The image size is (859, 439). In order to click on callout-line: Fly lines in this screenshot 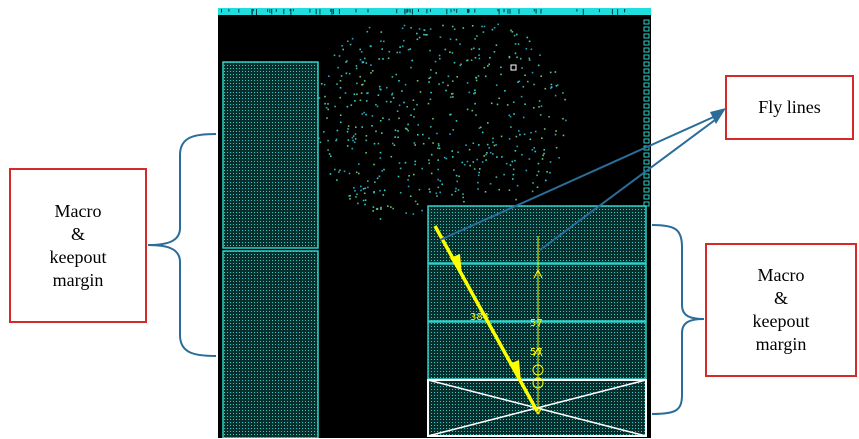, I will do `click(789, 107)`.